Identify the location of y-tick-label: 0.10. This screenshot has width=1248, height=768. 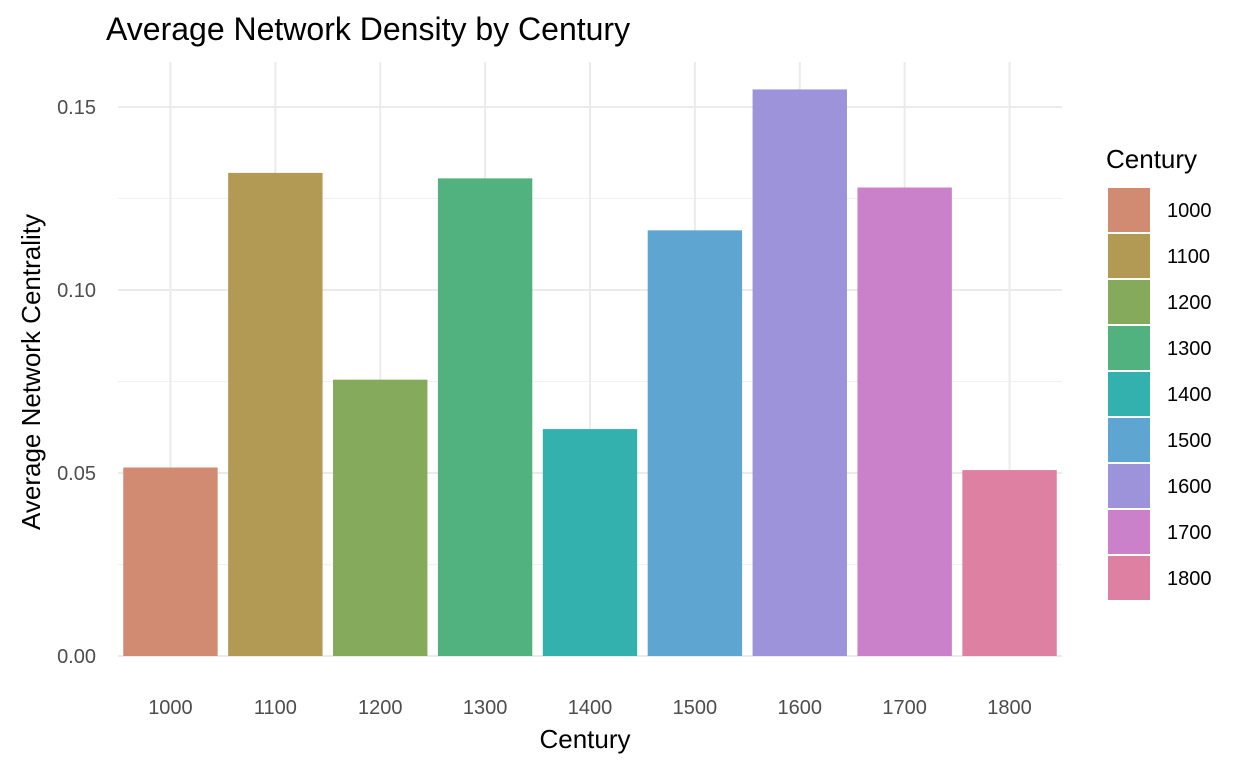
(76, 291).